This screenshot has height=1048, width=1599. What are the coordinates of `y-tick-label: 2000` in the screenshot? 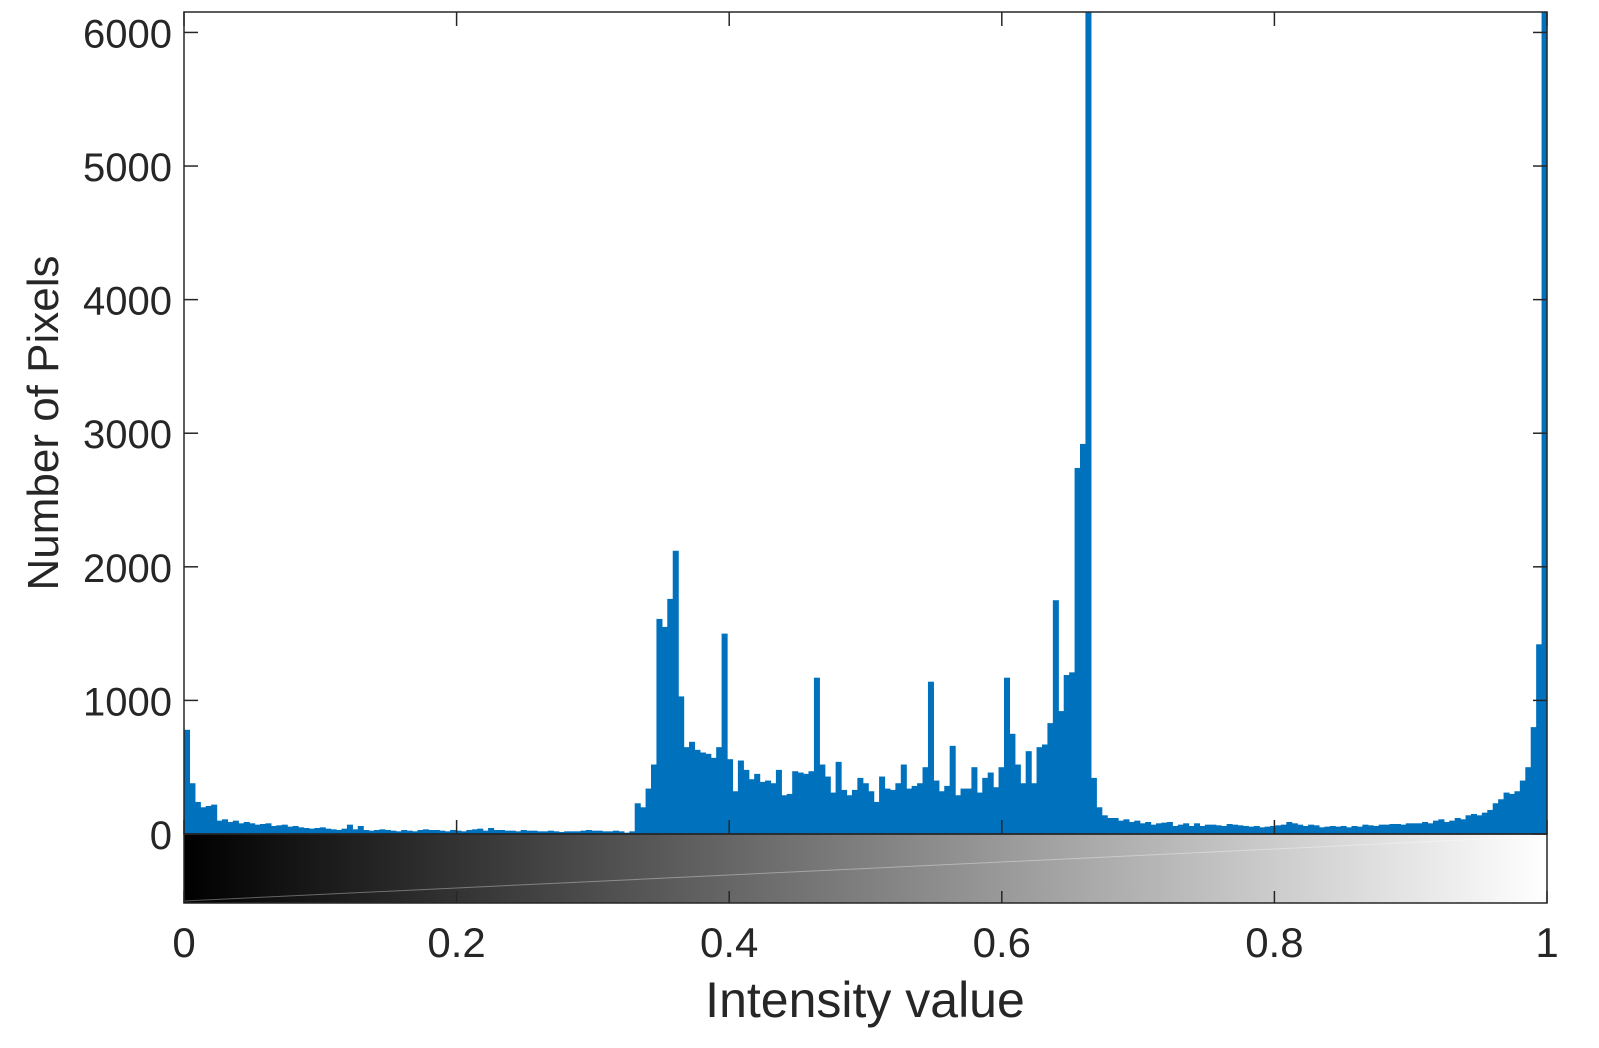 It's located at (127, 569).